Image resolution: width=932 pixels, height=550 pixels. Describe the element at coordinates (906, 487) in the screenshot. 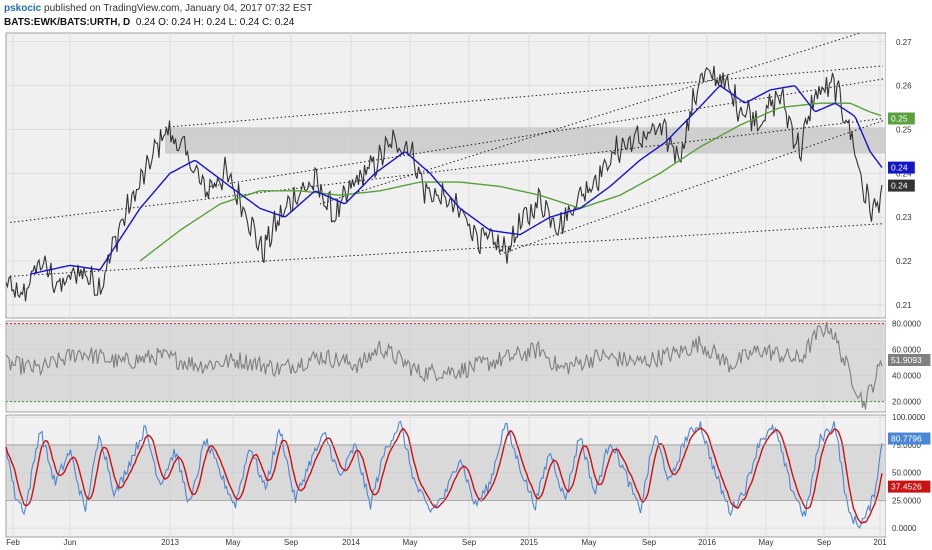

I see `last-label-stoch-d: 37.4526` at that location.